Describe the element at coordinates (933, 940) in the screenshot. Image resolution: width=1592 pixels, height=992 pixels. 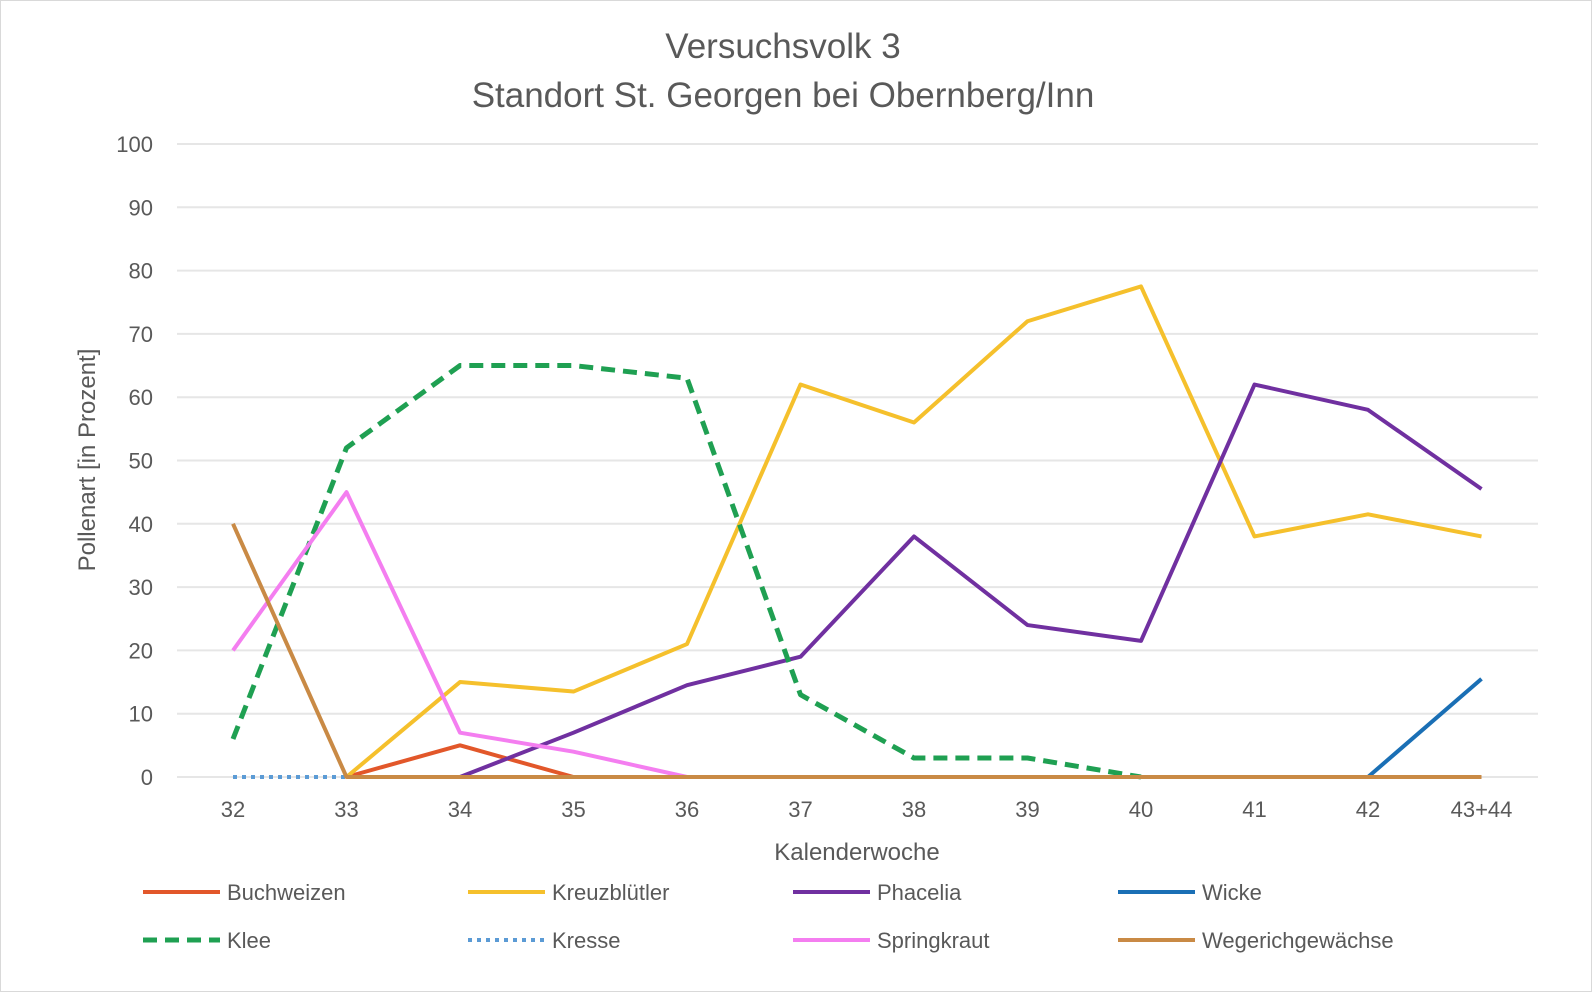
I see `legend-label-springkraut: Springkraut` at that location.